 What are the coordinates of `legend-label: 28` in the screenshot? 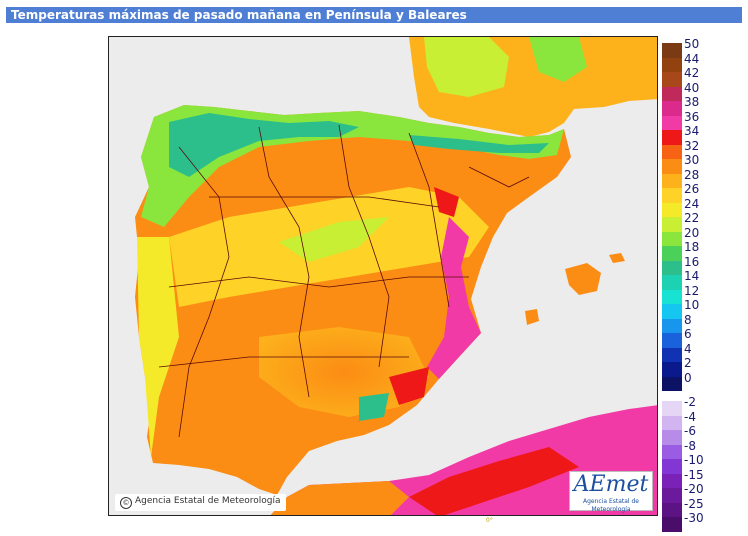 It's located at (692, 174).